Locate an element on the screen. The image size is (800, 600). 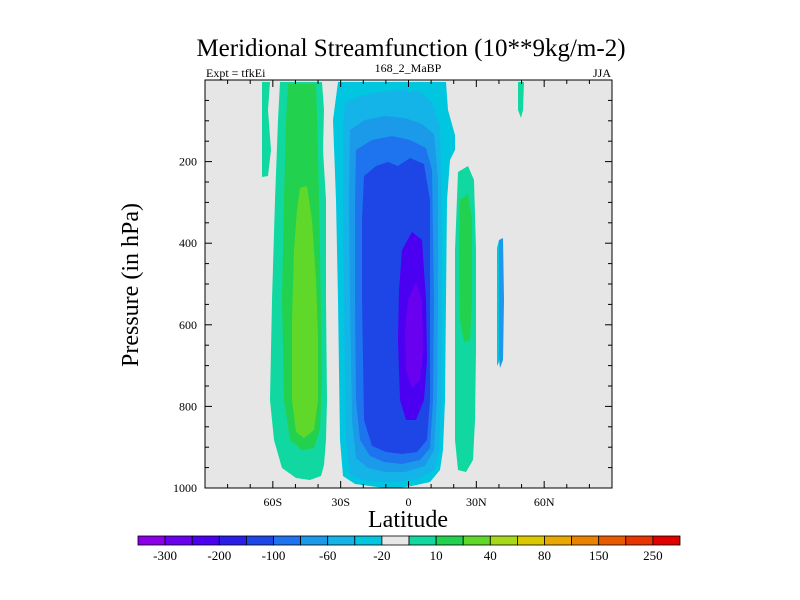
x-tick-label: 30N is located at coordinates (476, 502).